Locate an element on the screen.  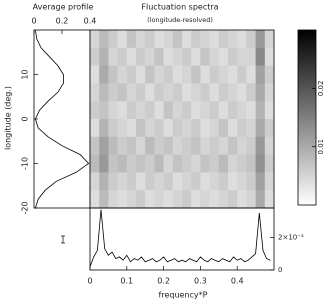
x-tick-label: 0.3 is located at coordinates (200, 281).